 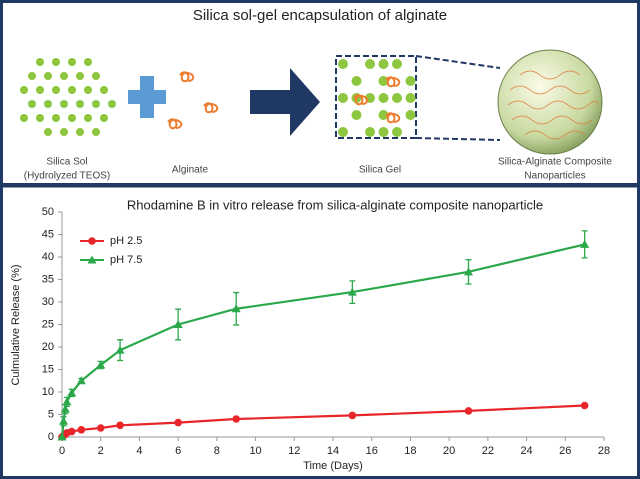 What do you see at coordinates (604, 451) in the screenshot?
I see `x-tick-label: 28` at bounding box center [604, 451].